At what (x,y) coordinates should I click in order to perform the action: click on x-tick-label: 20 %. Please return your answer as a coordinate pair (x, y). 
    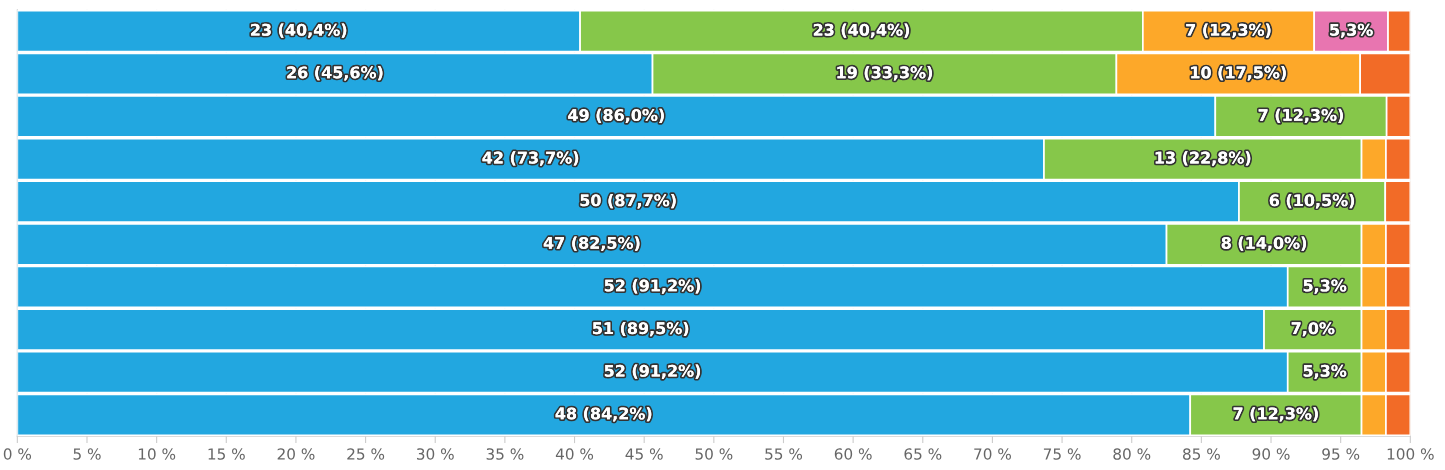
    Looking at the image, I should click on (296, 454).